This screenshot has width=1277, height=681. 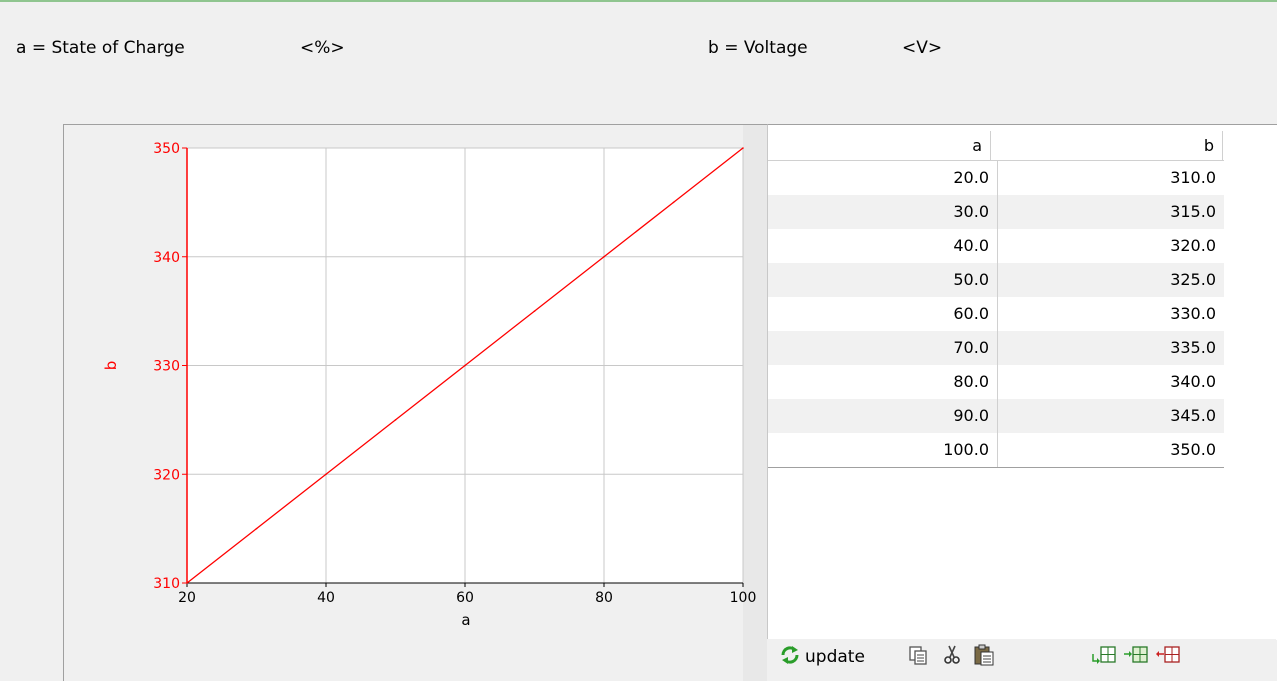 What do you see at coordinates (166, 475) in the screenshot?
I see `y-tick-label: 320` at bounding box center [166, 475].